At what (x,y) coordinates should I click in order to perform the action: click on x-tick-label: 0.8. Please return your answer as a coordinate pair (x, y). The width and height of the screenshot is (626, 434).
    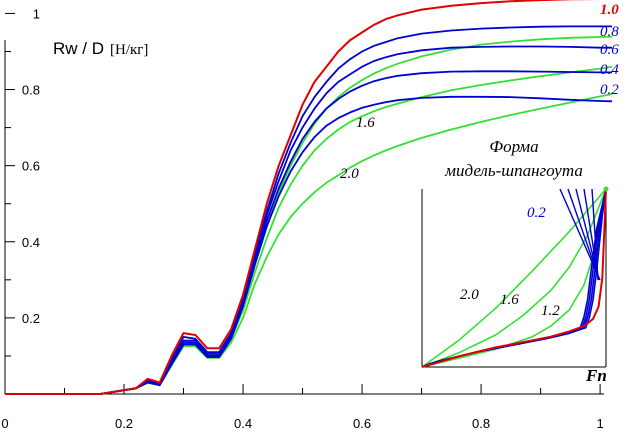
    Looking at the image, I should click on (481, 423).